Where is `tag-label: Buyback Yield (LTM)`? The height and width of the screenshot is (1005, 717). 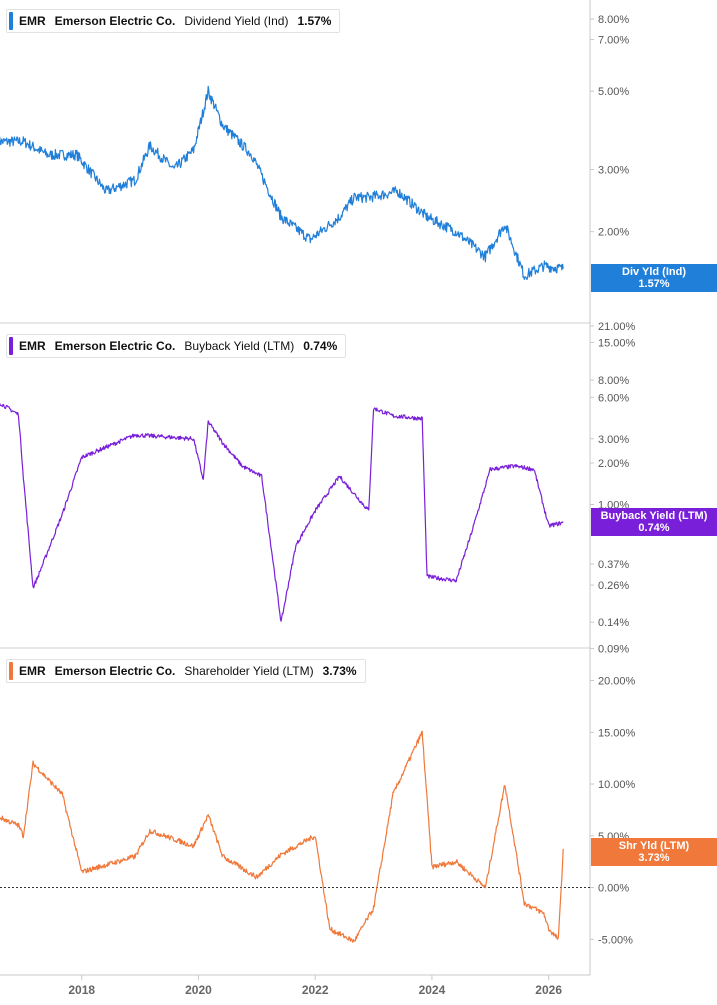
tag-label: Buyback Yield (LTM) is located at coordinates (654, 516).